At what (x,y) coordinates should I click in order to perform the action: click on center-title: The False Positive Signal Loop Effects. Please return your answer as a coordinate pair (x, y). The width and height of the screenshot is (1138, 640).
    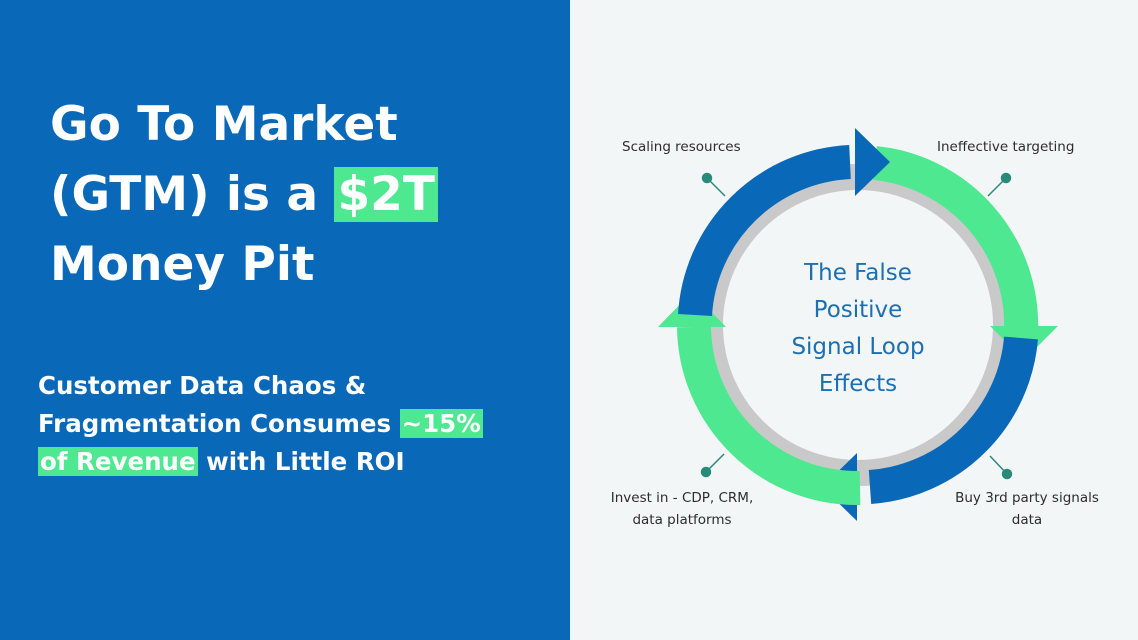
    Looking at the image, I should click on (858, 329).